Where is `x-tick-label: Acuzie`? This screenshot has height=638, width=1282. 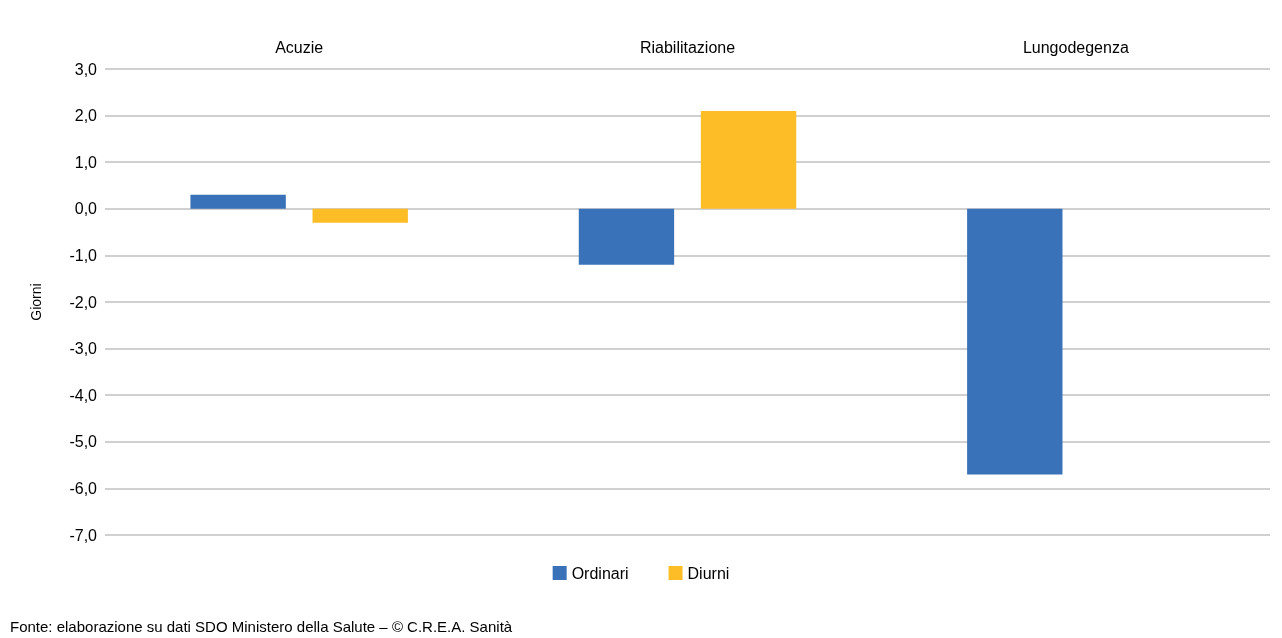
x-tick-label: Acuzie is located at coordinates (299, 47).